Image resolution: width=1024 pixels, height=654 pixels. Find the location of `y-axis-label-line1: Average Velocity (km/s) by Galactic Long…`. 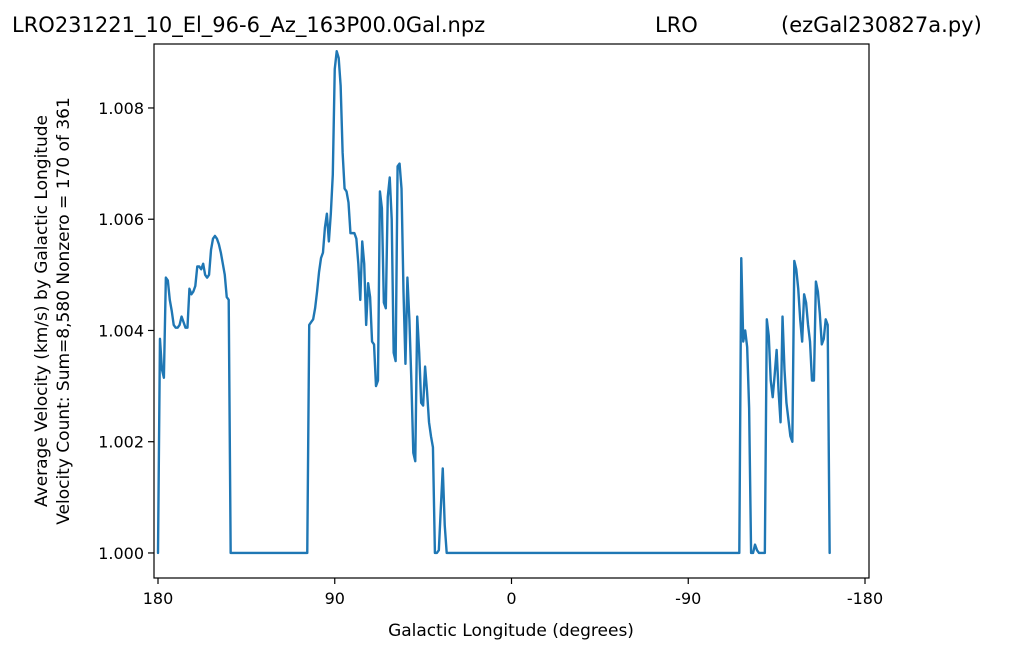

y-axis-label-line1: Average Velocity (km/s) by Galactic Long… is located at coordinates (42, 311).